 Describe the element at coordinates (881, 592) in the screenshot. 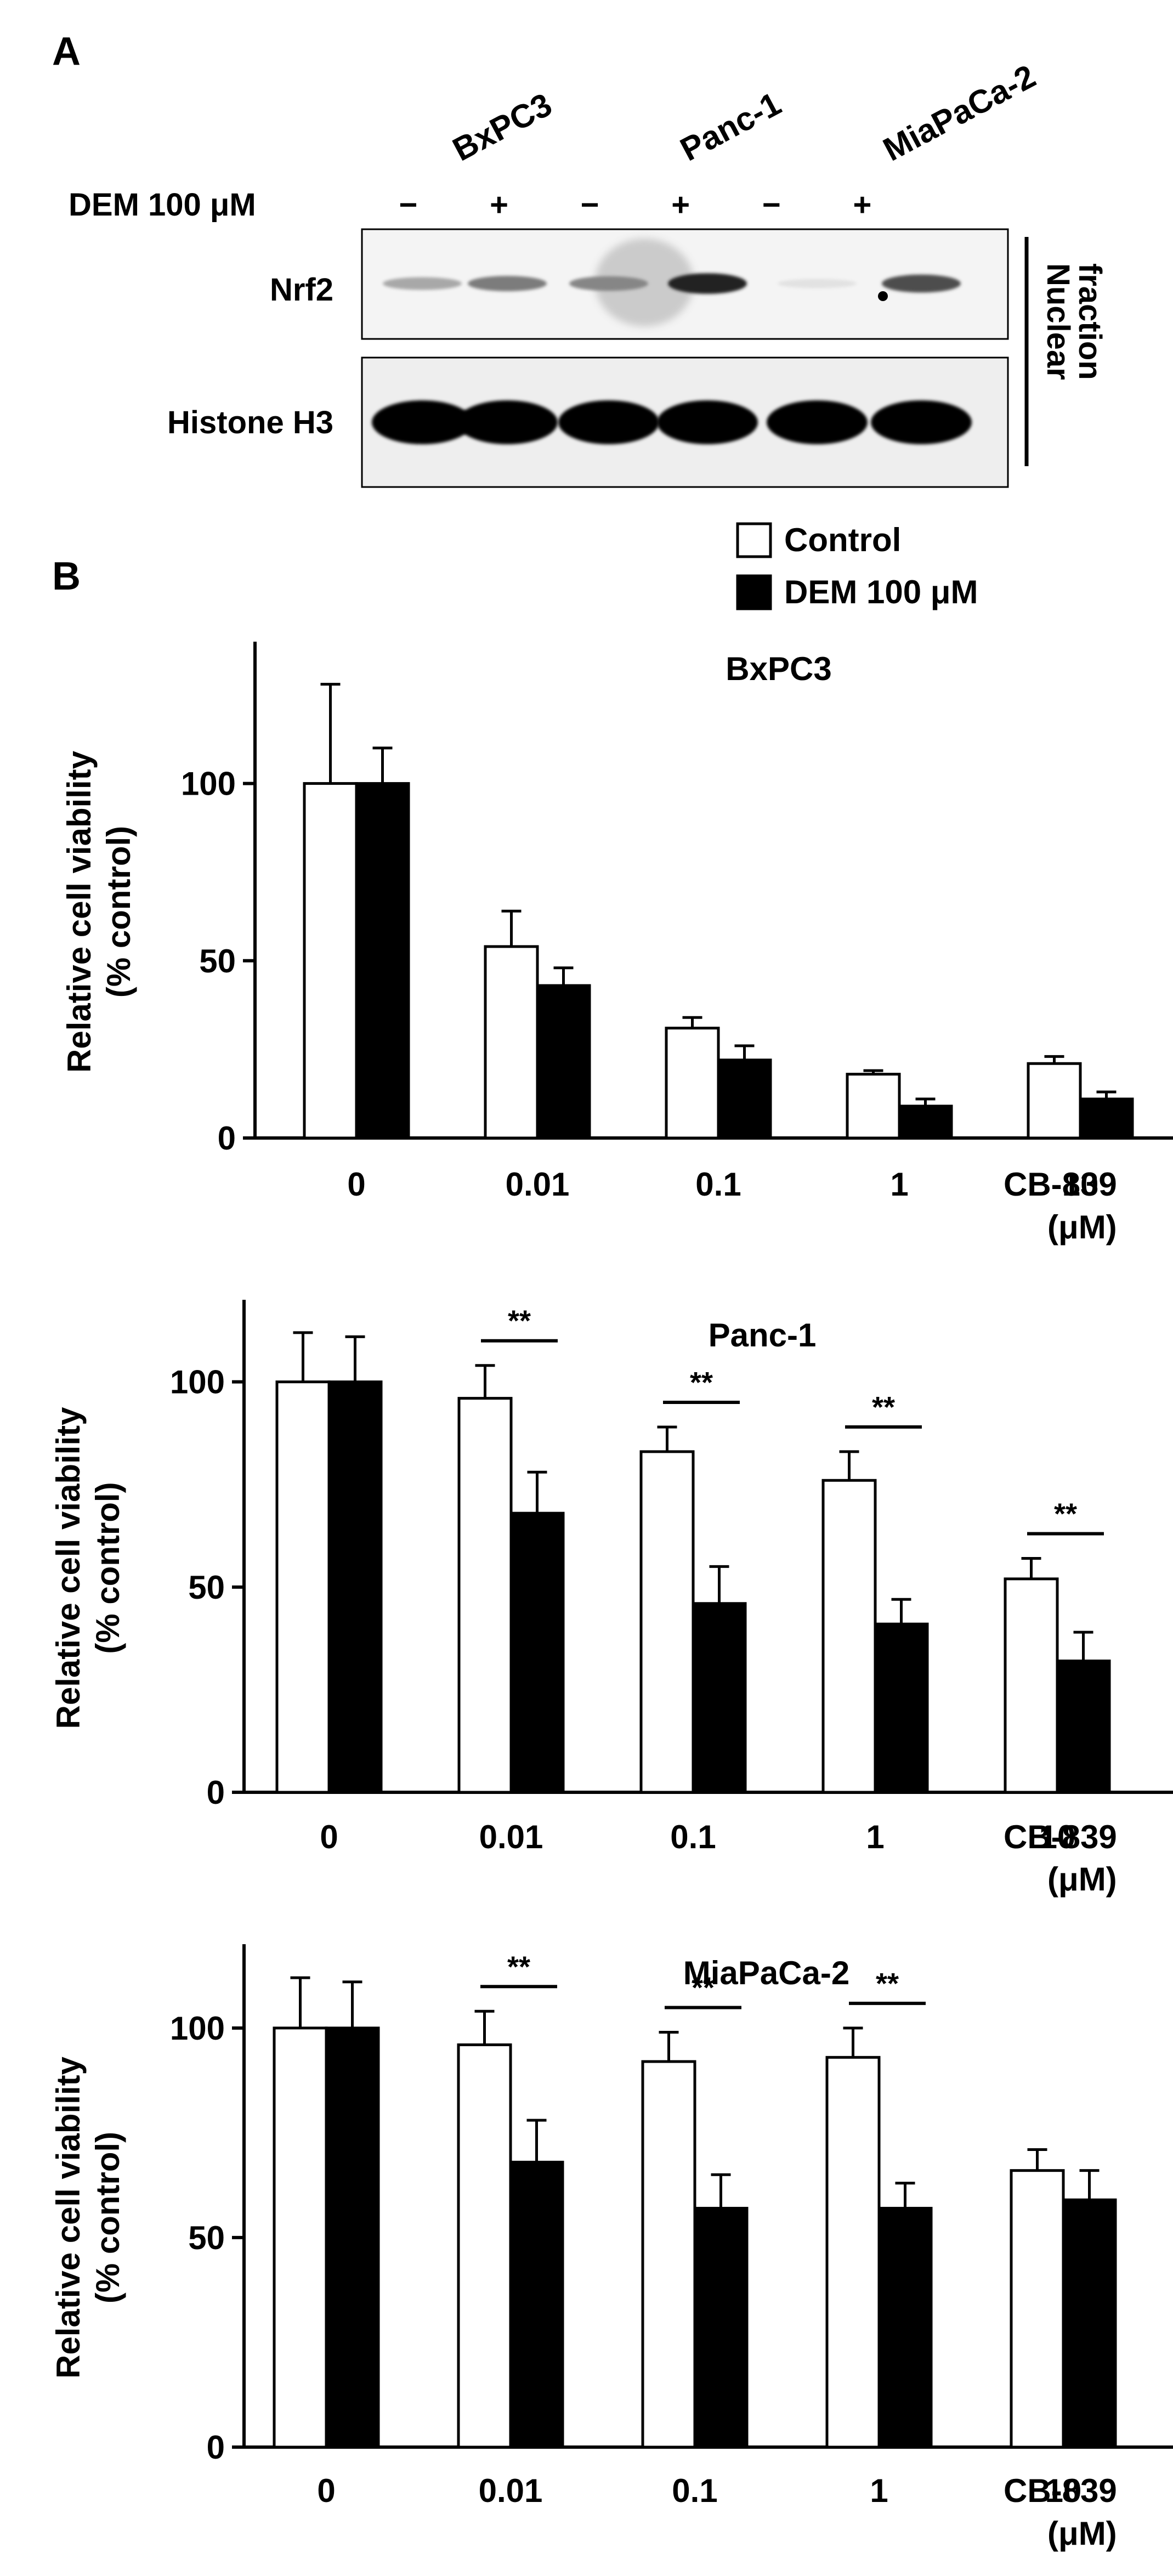

I see `legend-label-dem: DEM 100 μM` at that location.